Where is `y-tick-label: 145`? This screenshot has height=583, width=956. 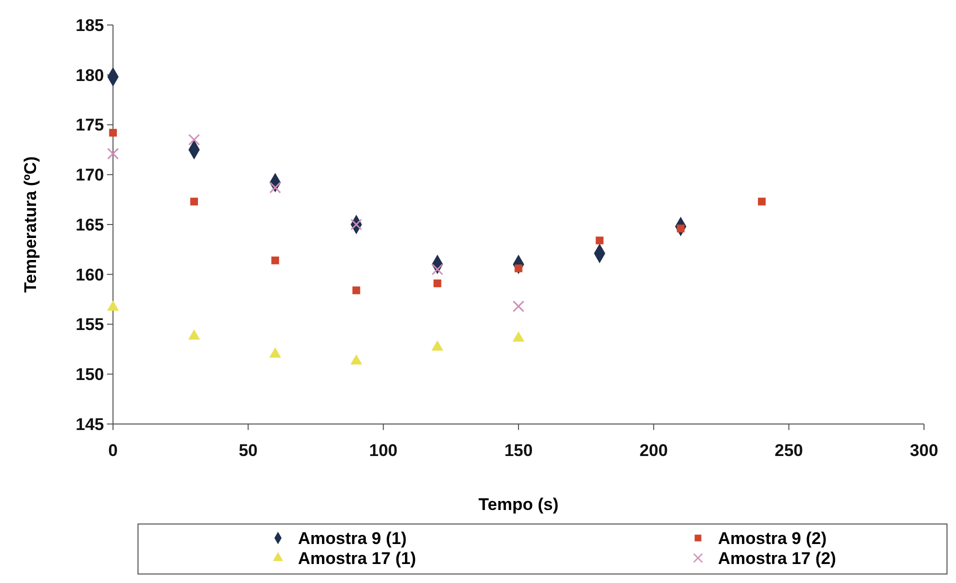 y-tick-label: 145 is located at coordinates (90, 424).